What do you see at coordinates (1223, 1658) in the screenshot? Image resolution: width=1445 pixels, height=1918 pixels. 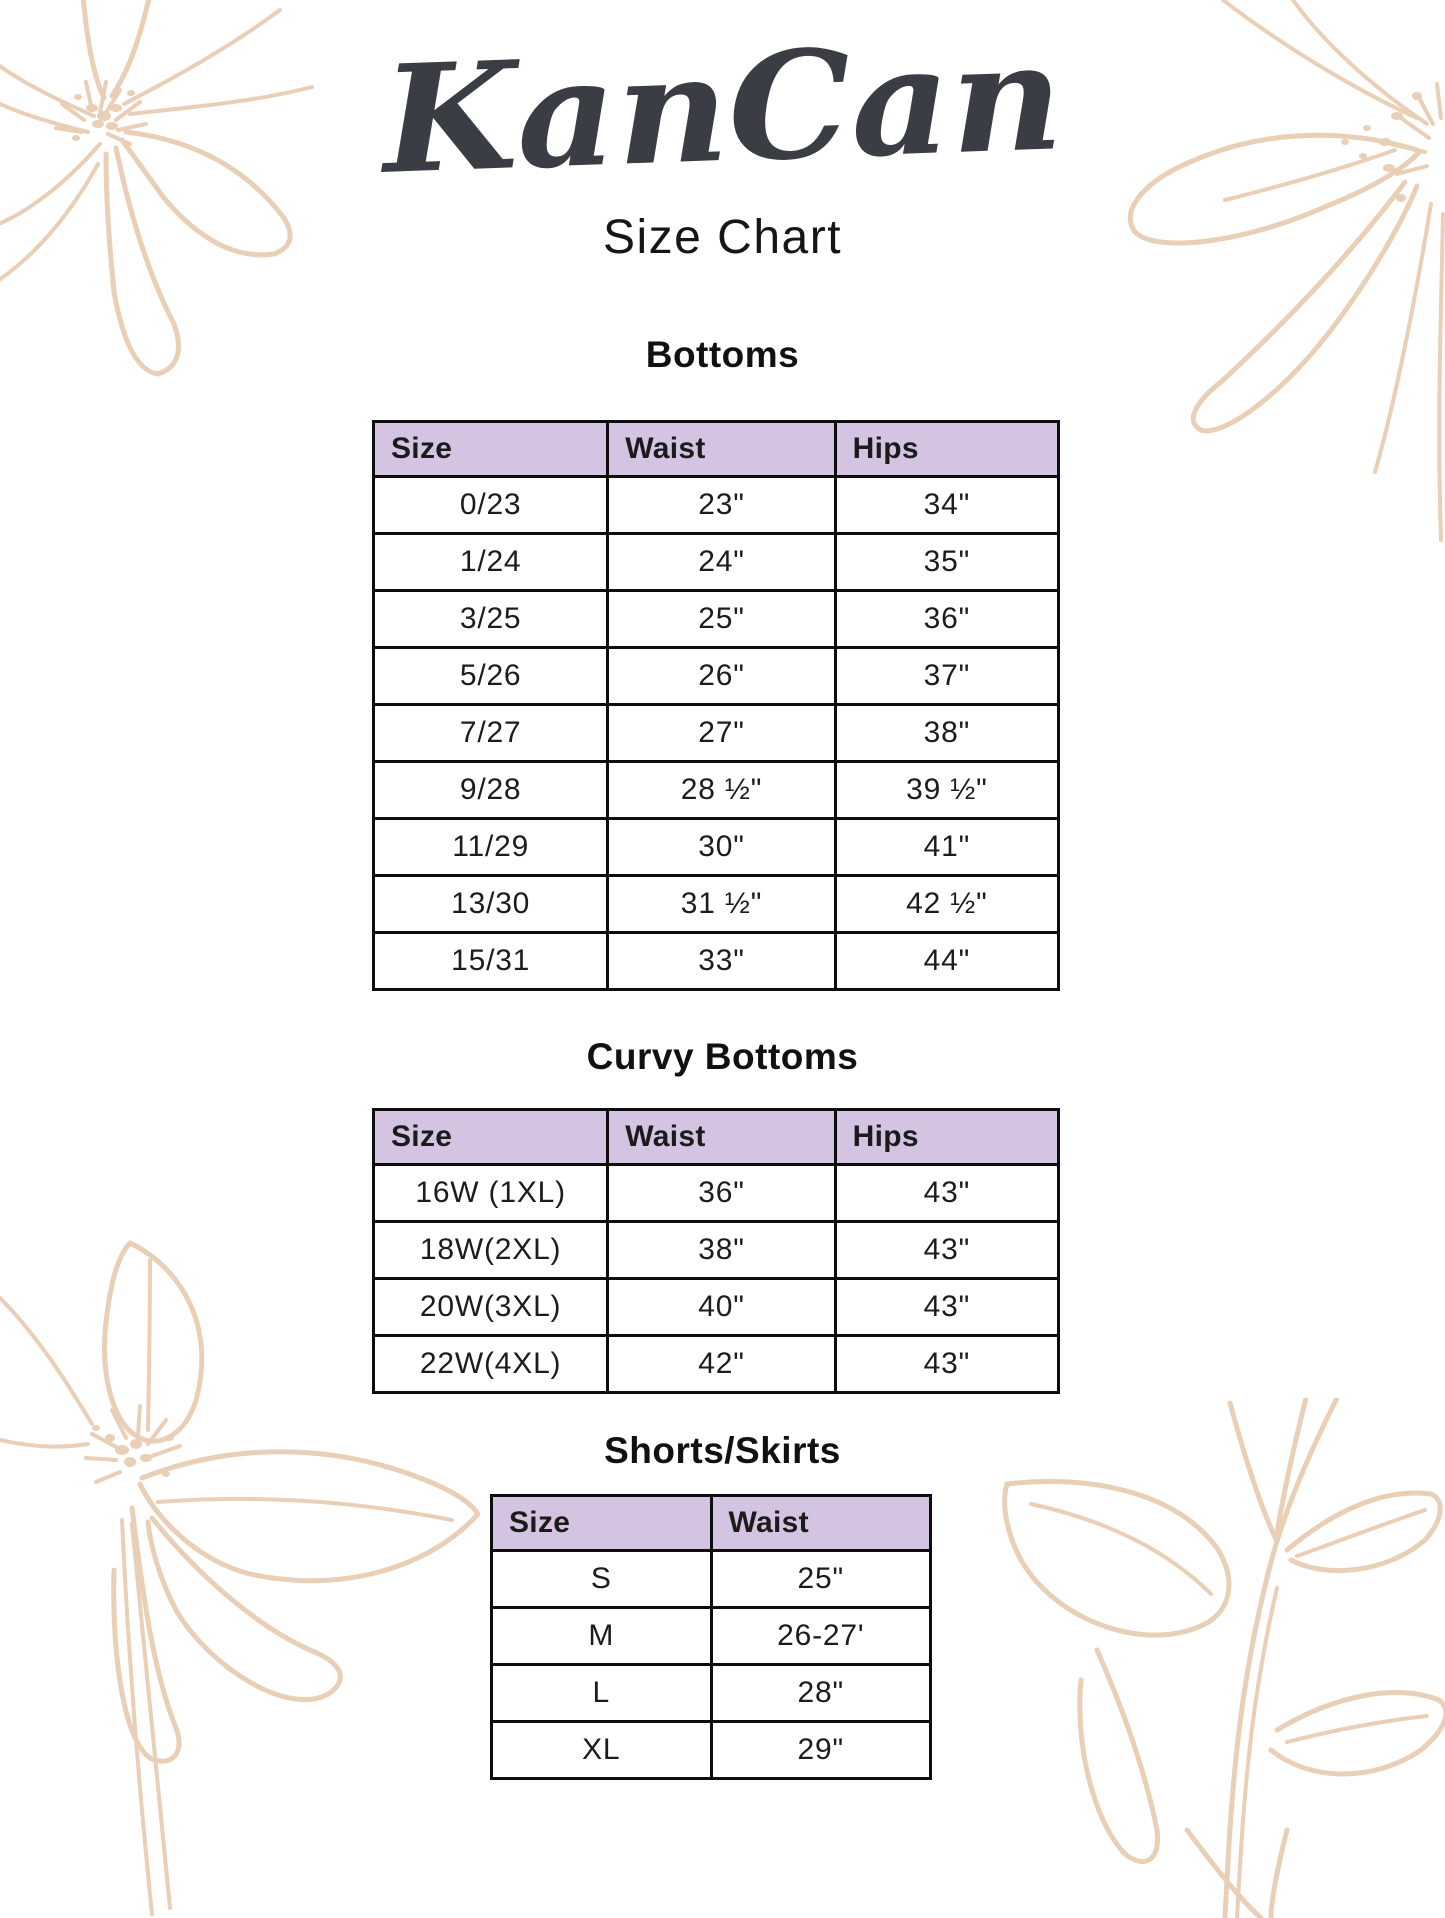 I see `branch-sketch-bottom-right` at bounding box center [1223, 1658].